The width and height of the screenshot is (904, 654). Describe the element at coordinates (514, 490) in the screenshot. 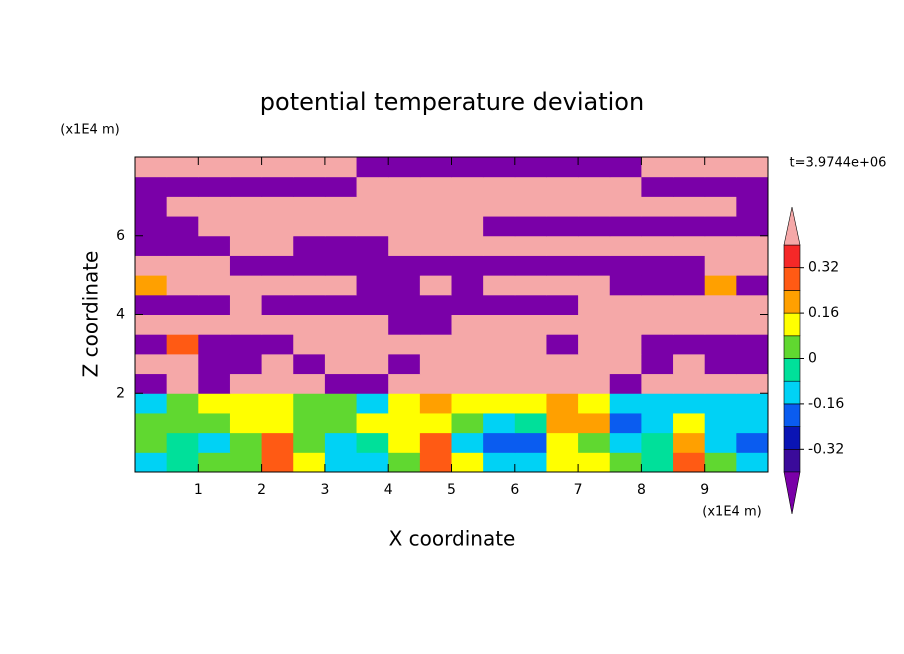

I see `x-tick-label: 6` at that location.